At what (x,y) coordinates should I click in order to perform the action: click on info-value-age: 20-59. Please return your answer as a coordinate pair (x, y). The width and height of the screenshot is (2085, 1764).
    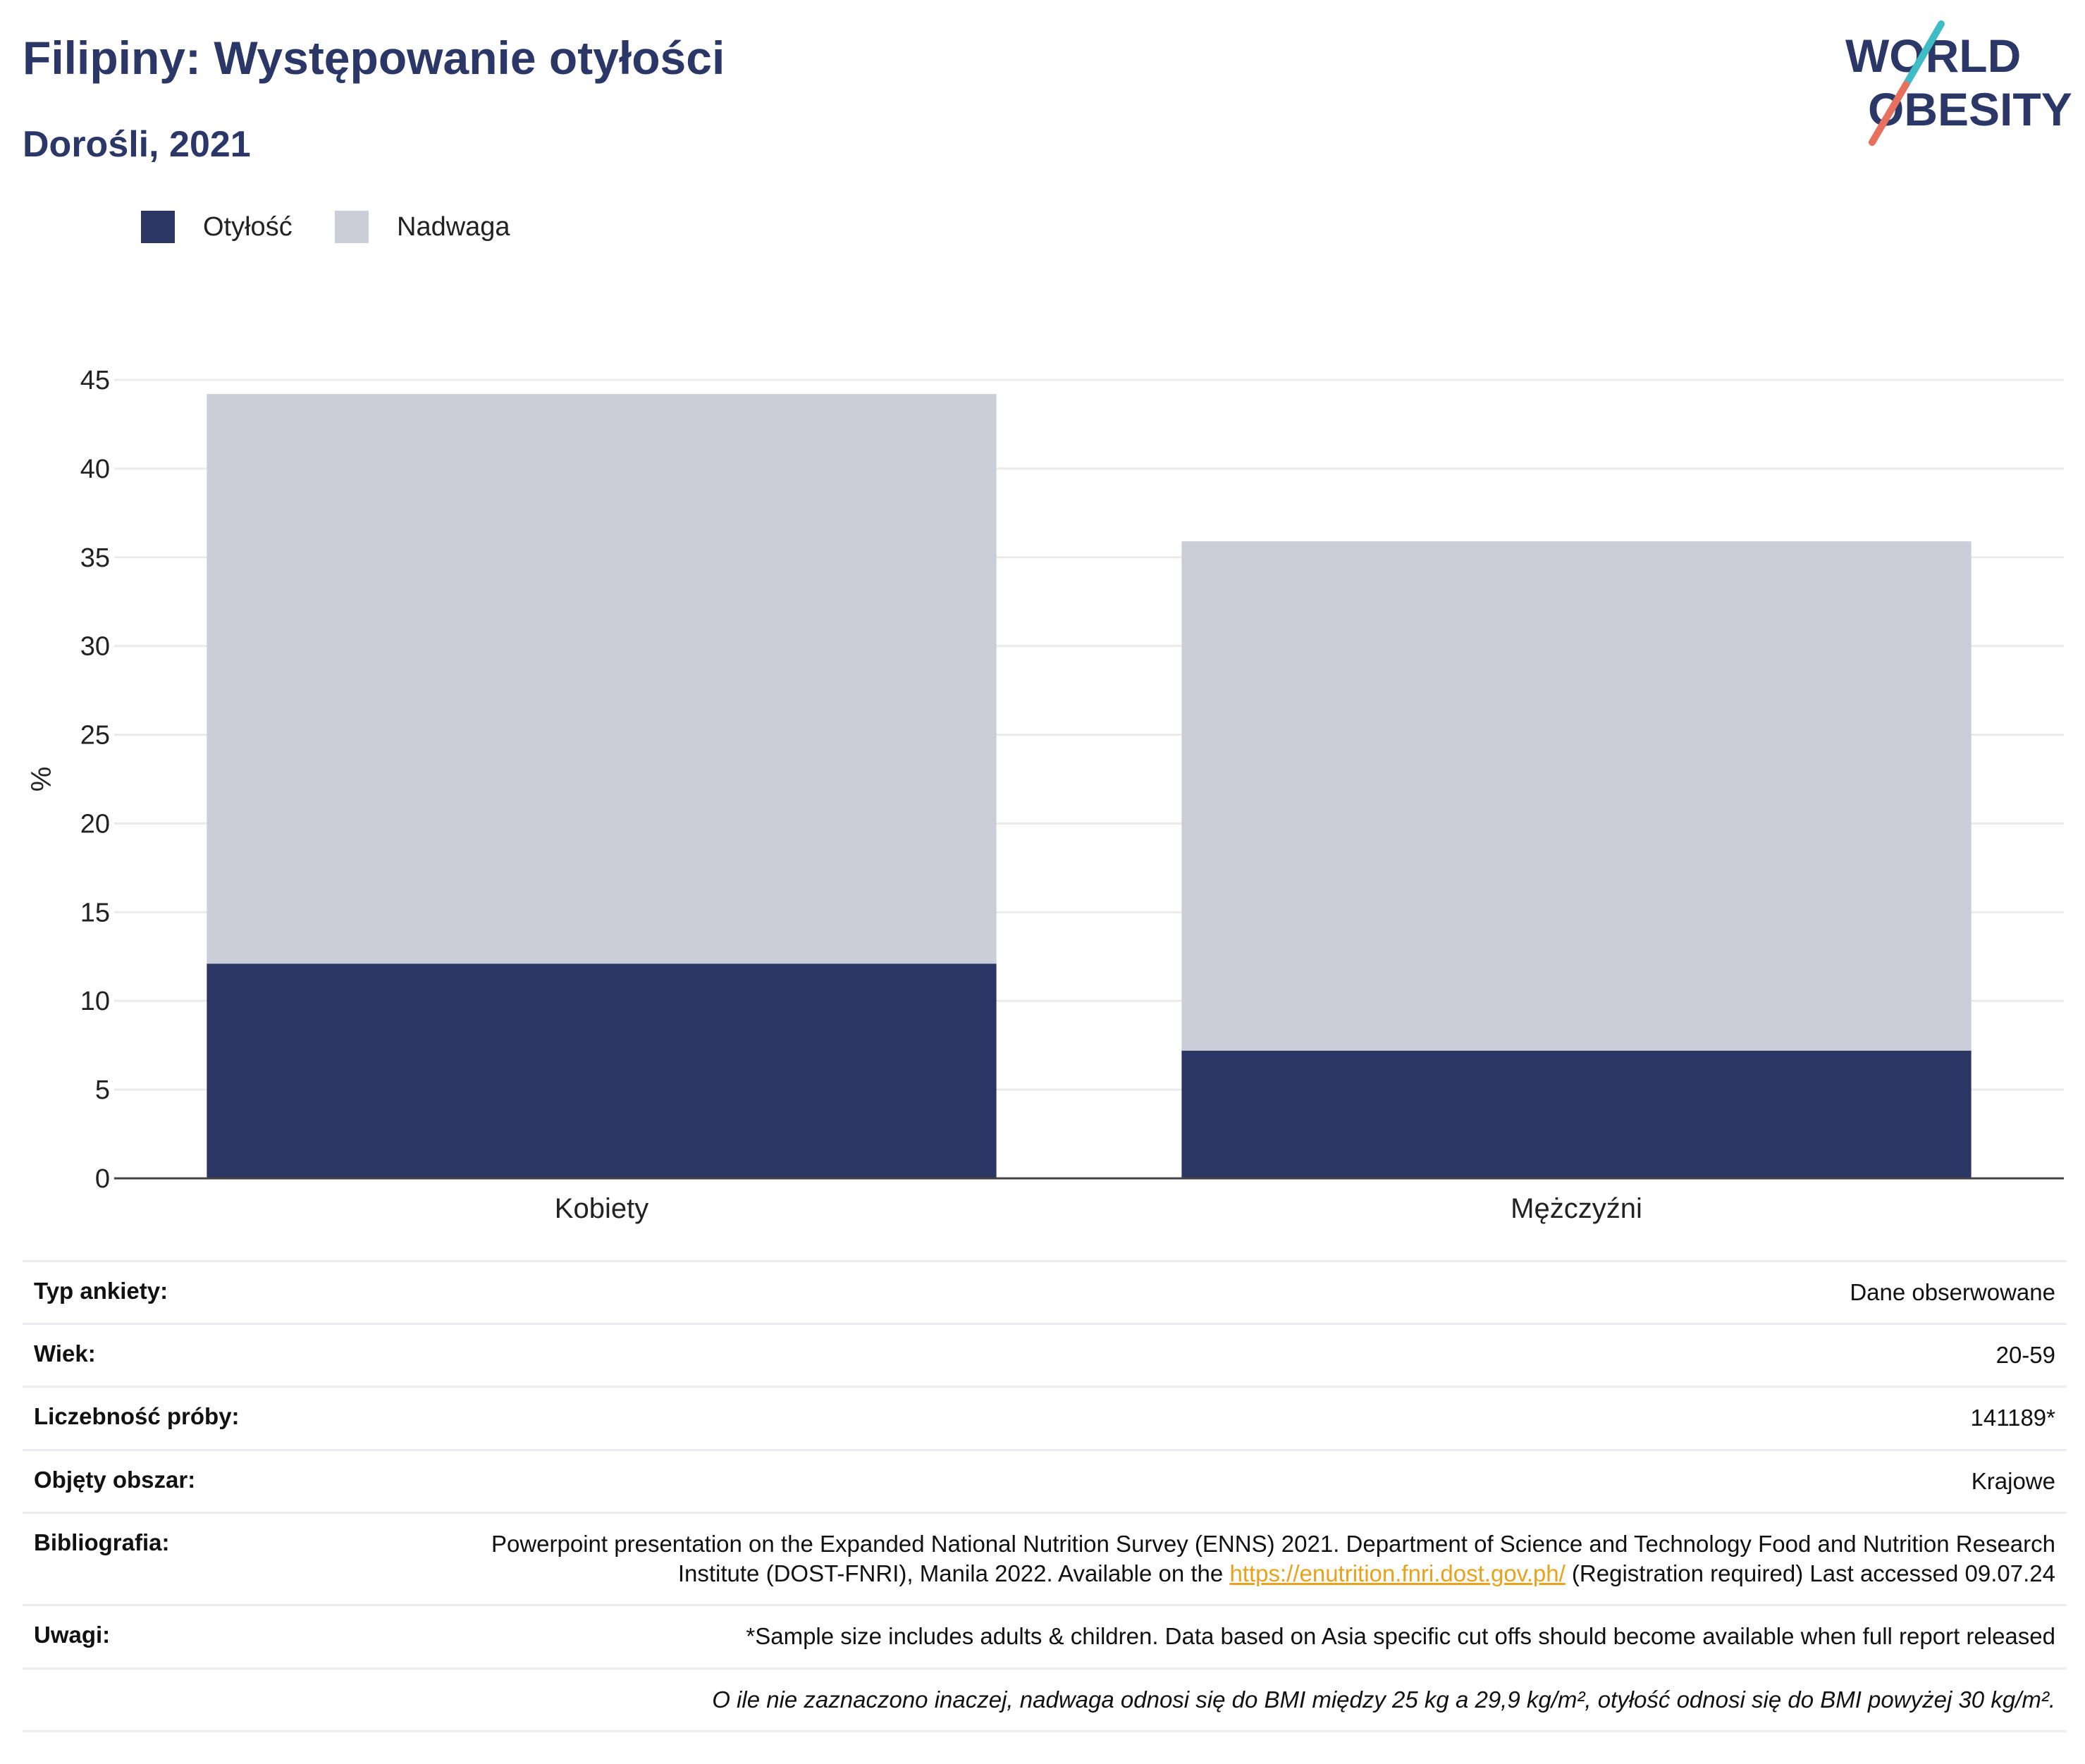
    Looking at the image, I should click on (2025, 1355).